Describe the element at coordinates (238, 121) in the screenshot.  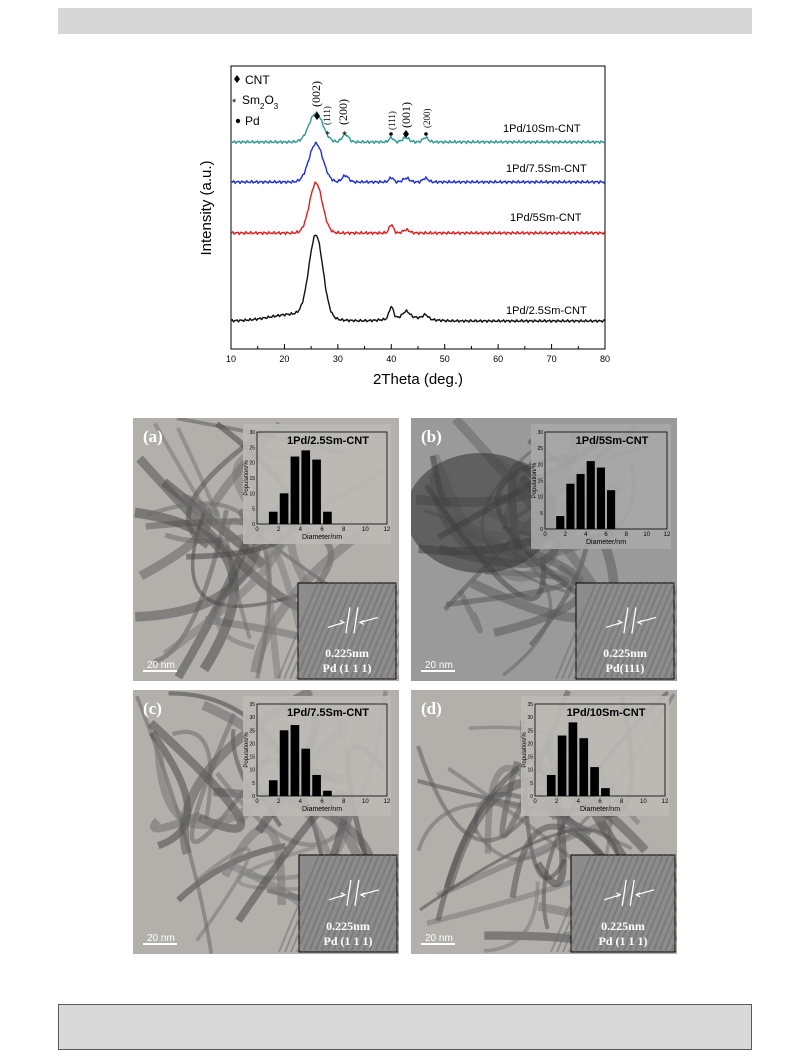
I see `pd-dot-icon` at that location.